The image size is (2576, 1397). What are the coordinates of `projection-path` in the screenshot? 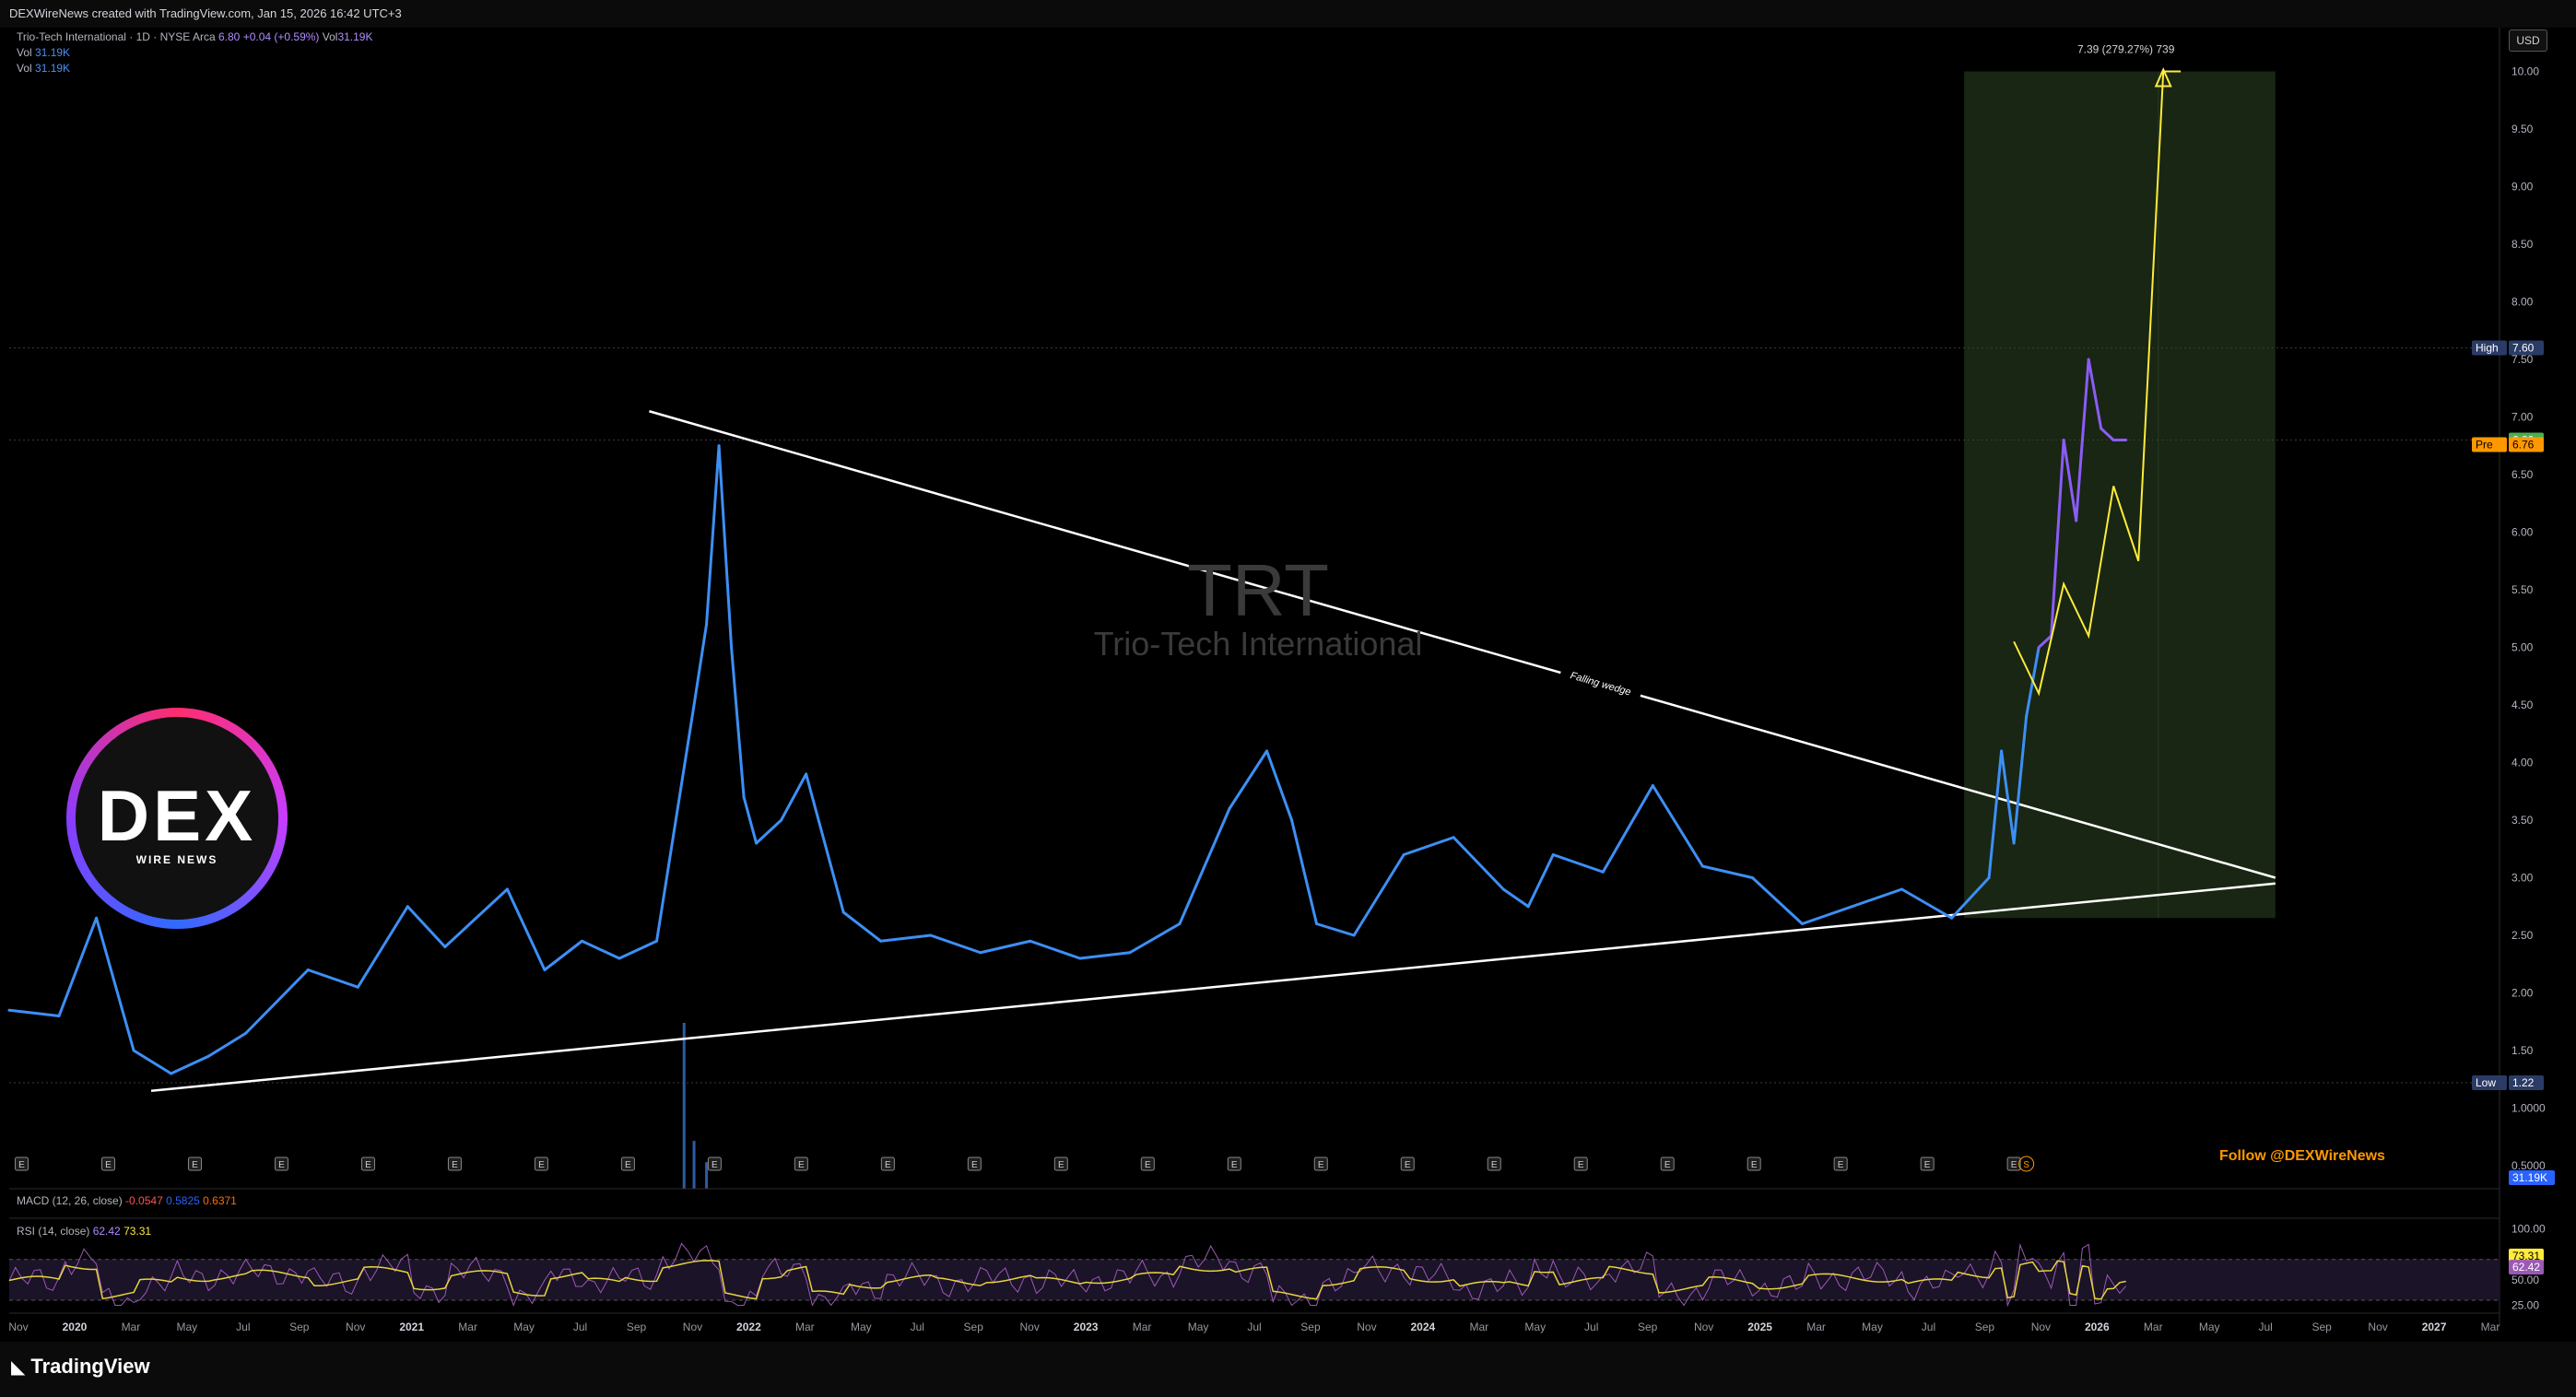 It's located at (2097, 383).